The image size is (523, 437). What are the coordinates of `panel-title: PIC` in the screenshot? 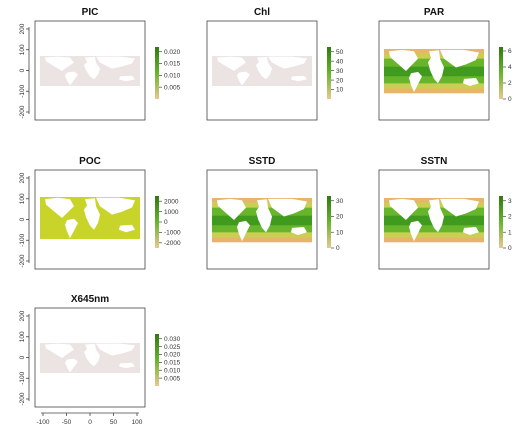 It's located at (90, 12).